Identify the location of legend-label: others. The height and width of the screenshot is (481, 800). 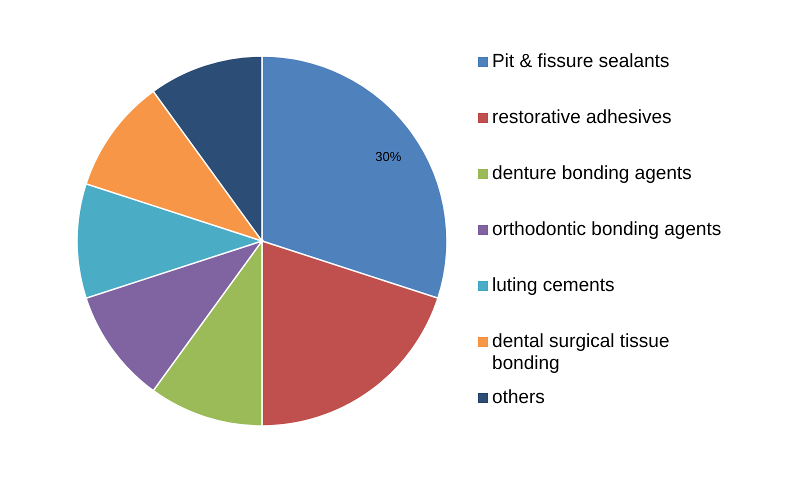
(518, 397).